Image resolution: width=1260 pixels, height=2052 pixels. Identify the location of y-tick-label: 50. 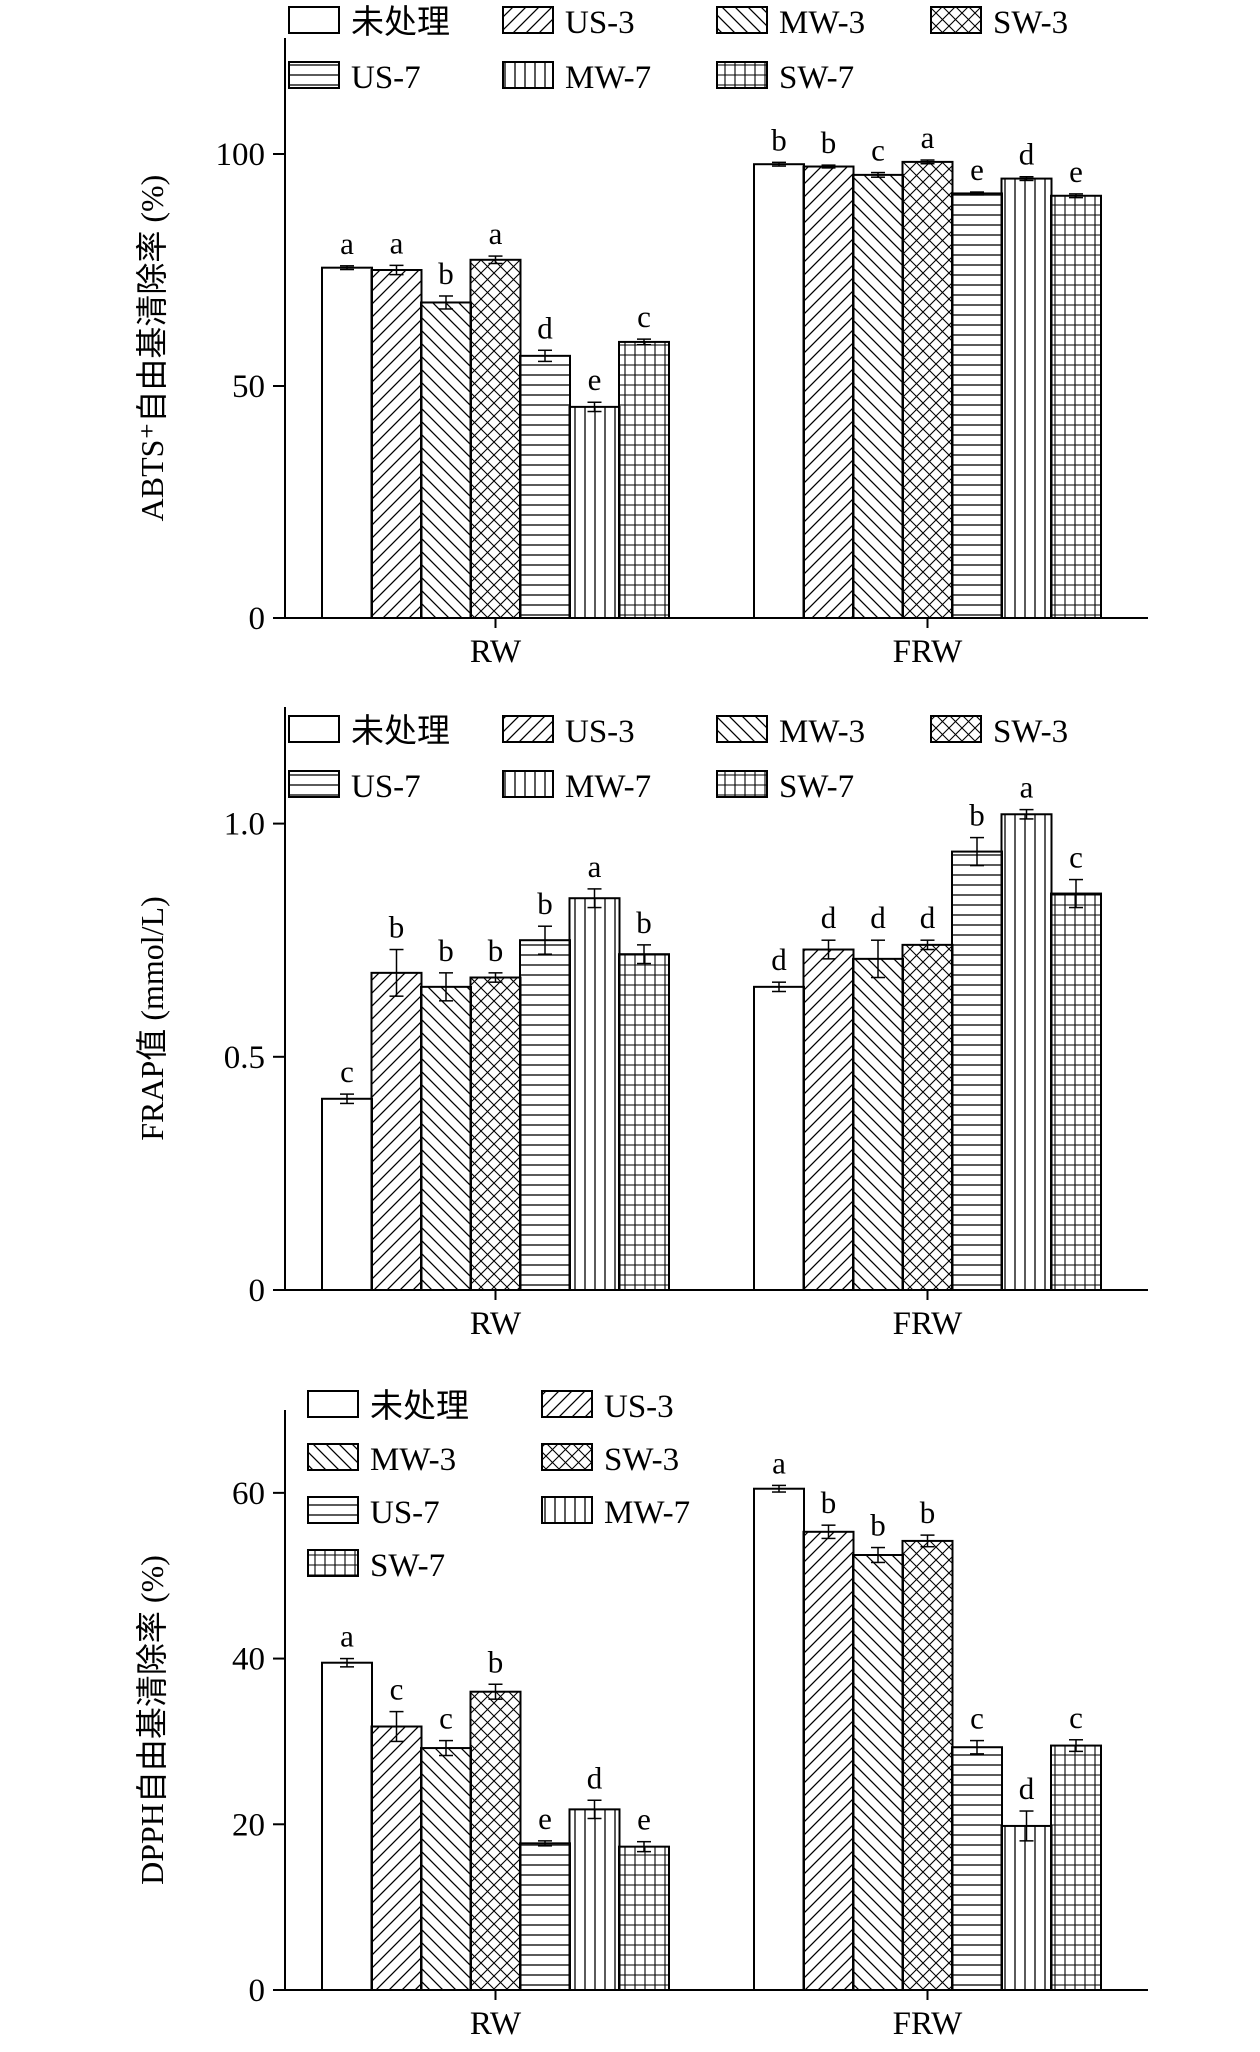
(248, 387).